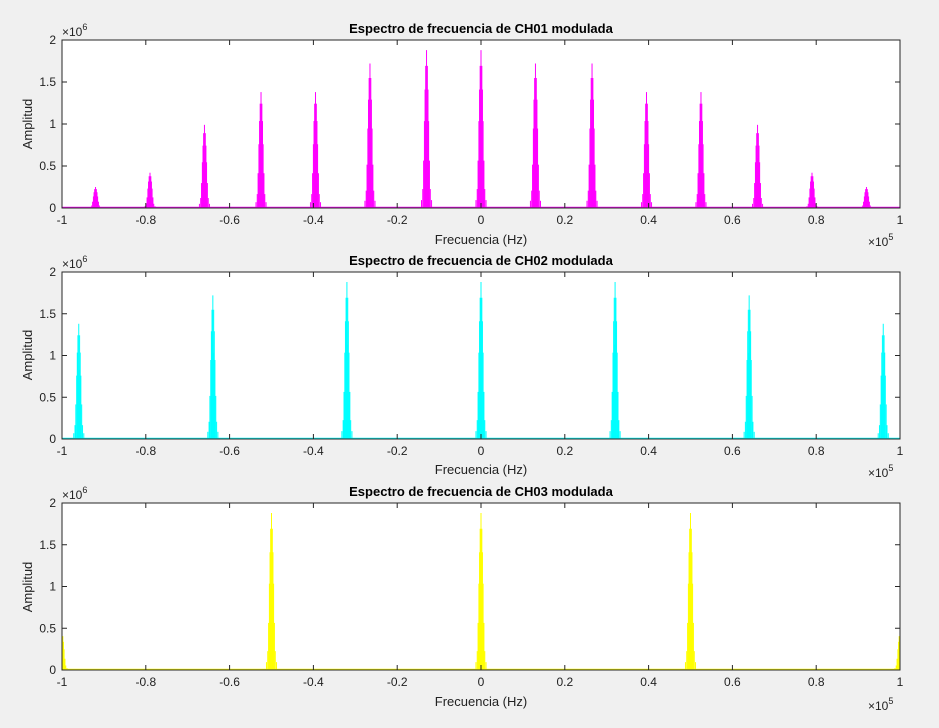 The height and width of the screenshot is (728, 939). What do you see at coordinates (481, 260) in the screenshot?
I see `chart-title: Espectro de frecuencia de CH02 modulada` at bounding box center [481, 260].